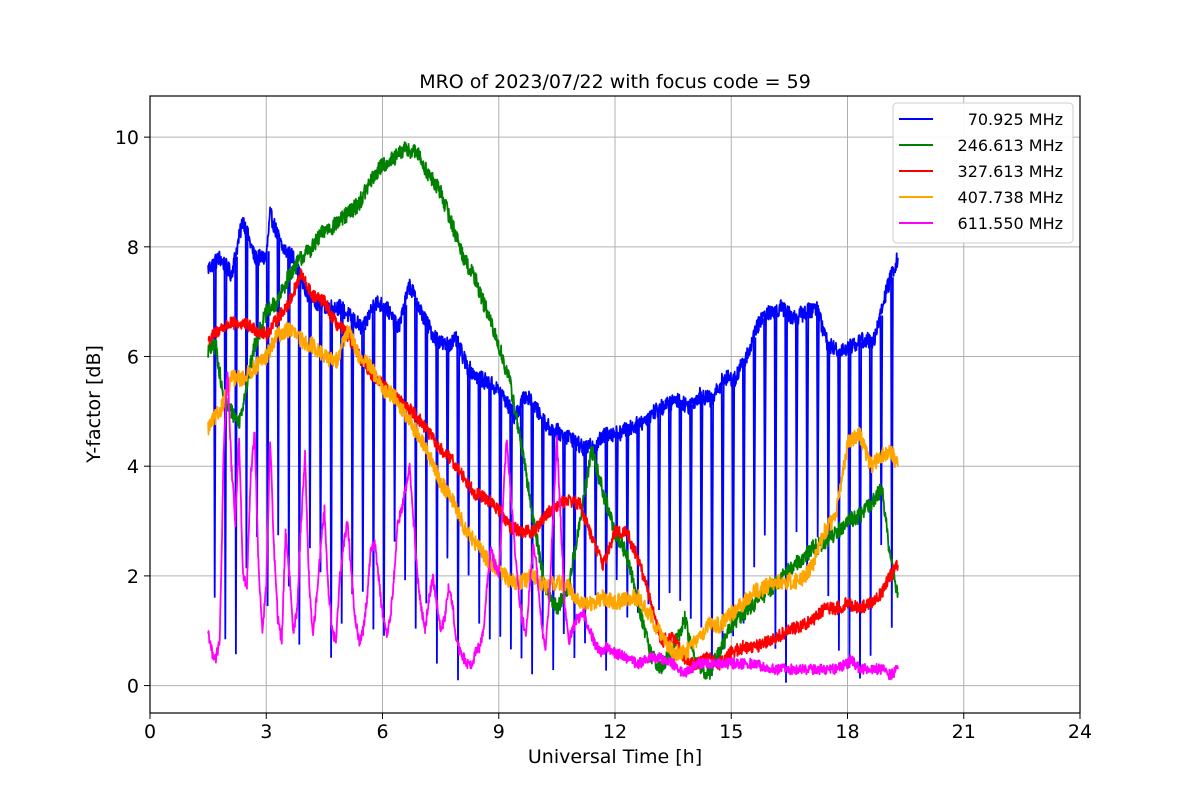 The width and height of the screenshot is (1200, 800). Describe the element at coordinates (1010, 197) in the screenshot. I see `legend-label: 407.738 MHz` at that location.